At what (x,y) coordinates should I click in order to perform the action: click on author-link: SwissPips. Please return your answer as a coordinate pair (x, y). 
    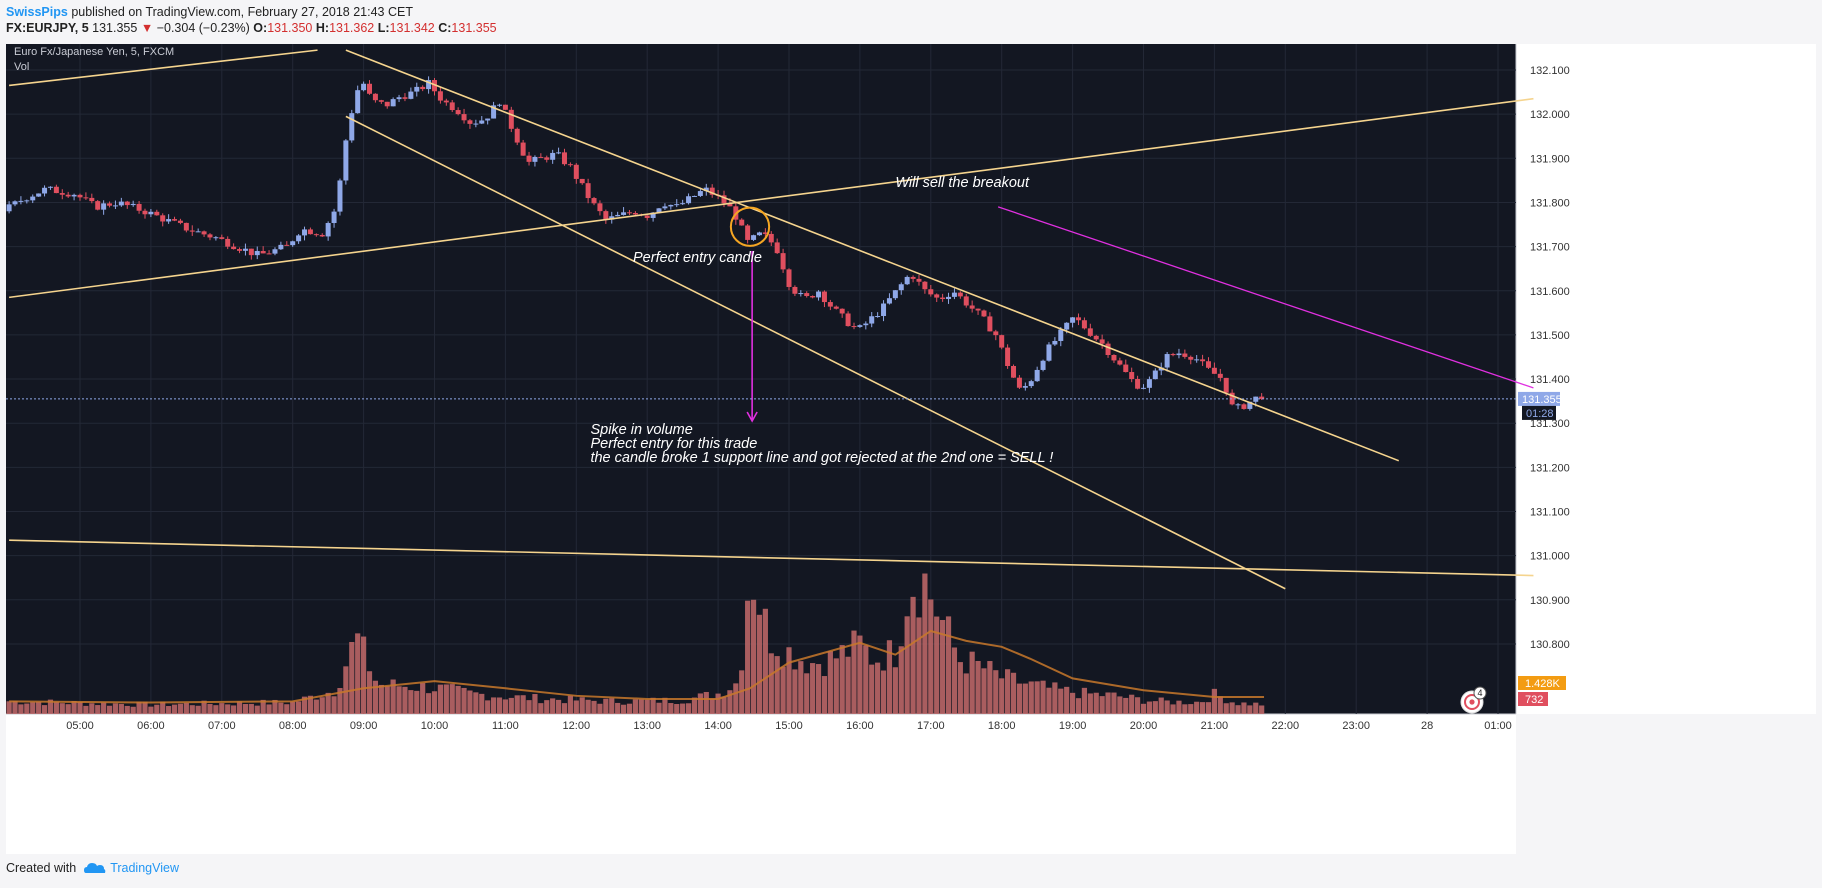
    Looking at the image, I should click on (37, 12).